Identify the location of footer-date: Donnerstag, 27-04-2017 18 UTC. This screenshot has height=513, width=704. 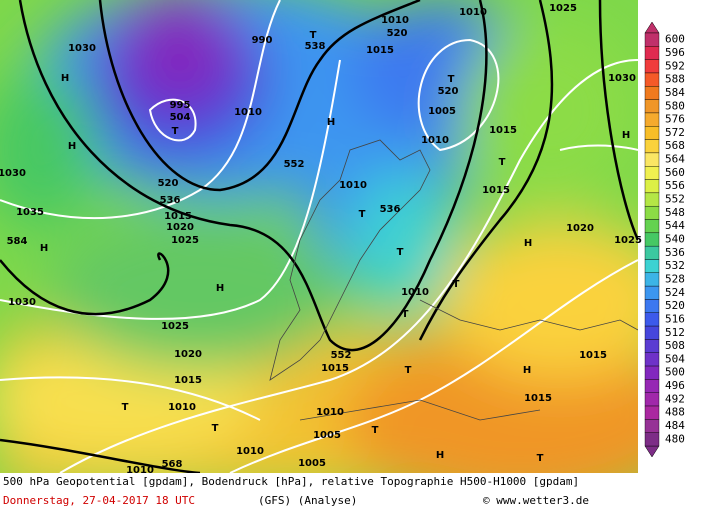
(99, 500).